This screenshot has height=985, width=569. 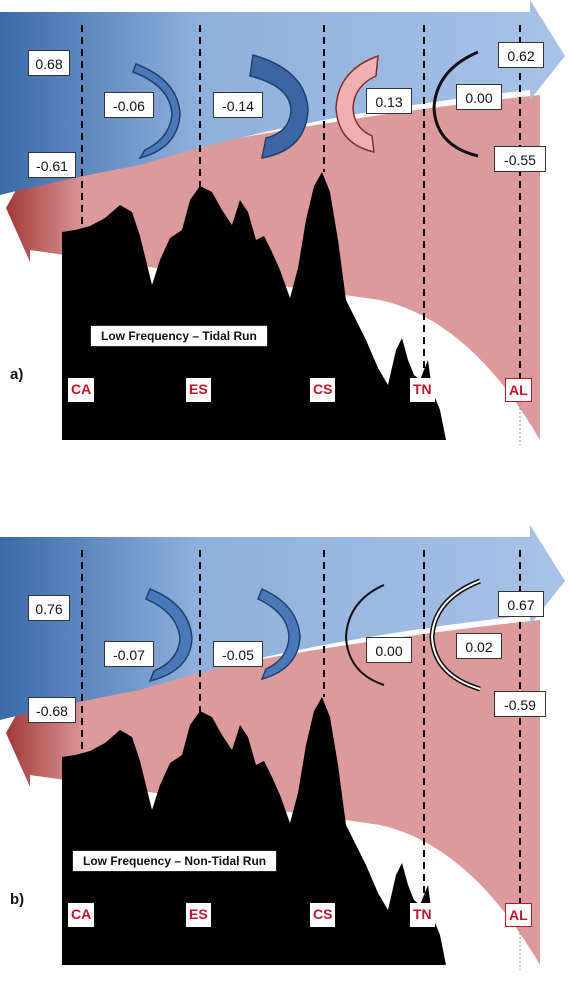 I want to click on value-arc-1: -0.07, so click(x=129, y=654).